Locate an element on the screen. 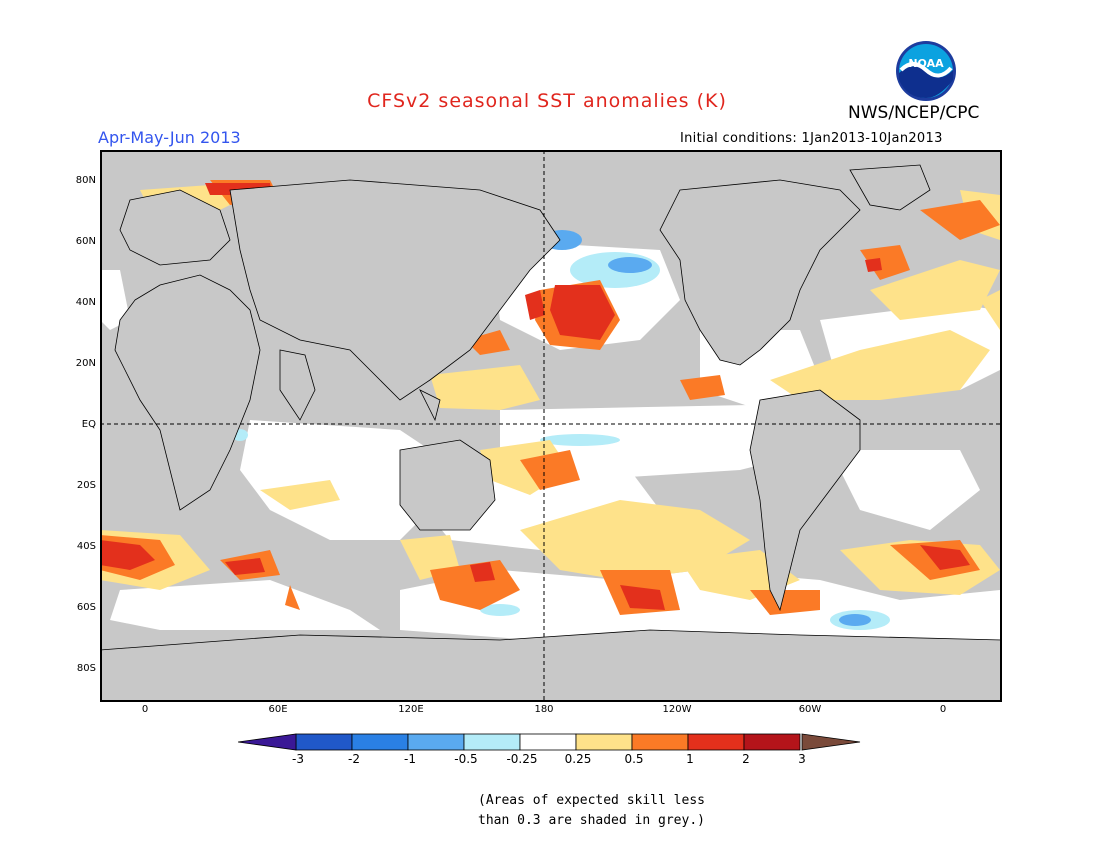 The height and width of the screenshot is (850, 1100). colorbar-label: -1 is located at coordinates (410, 759).